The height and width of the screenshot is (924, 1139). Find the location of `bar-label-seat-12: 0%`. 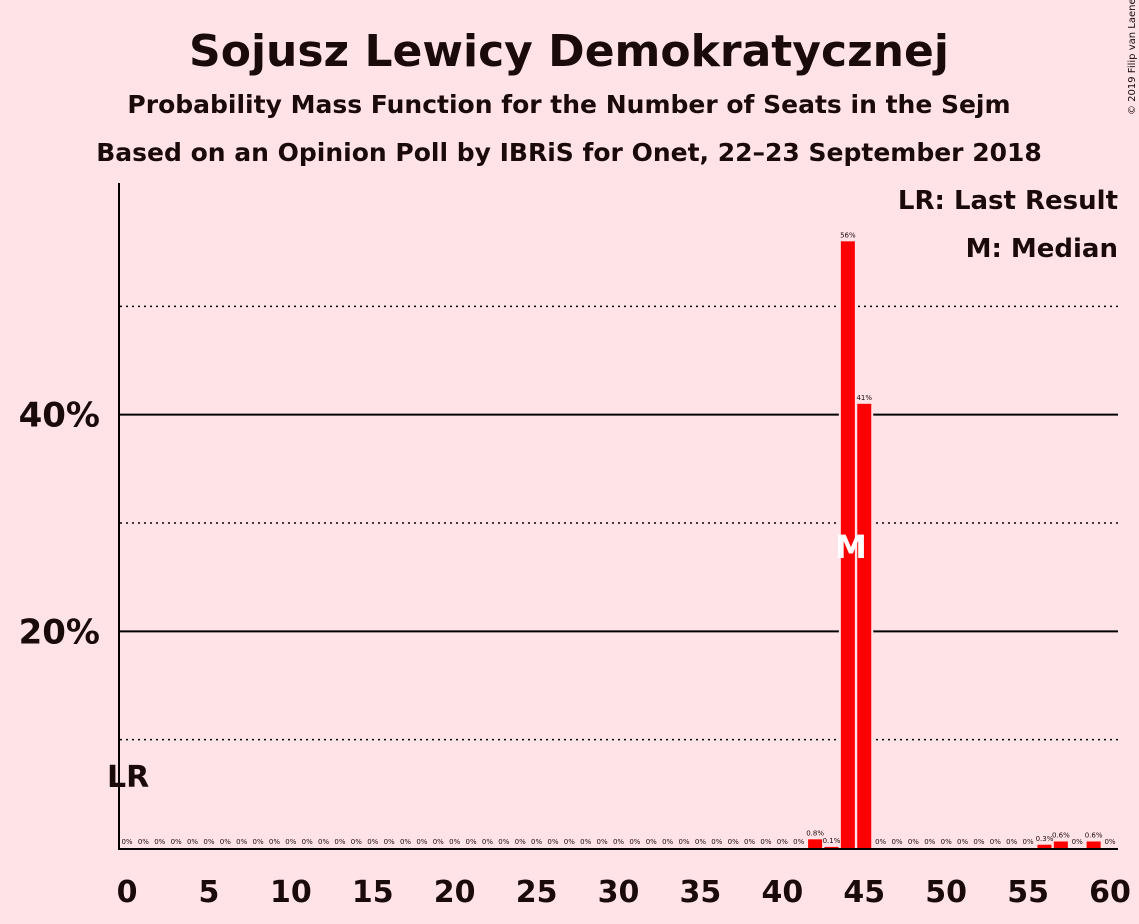

bar-label-seat-12: 0% is located at coordinates (323, 842).